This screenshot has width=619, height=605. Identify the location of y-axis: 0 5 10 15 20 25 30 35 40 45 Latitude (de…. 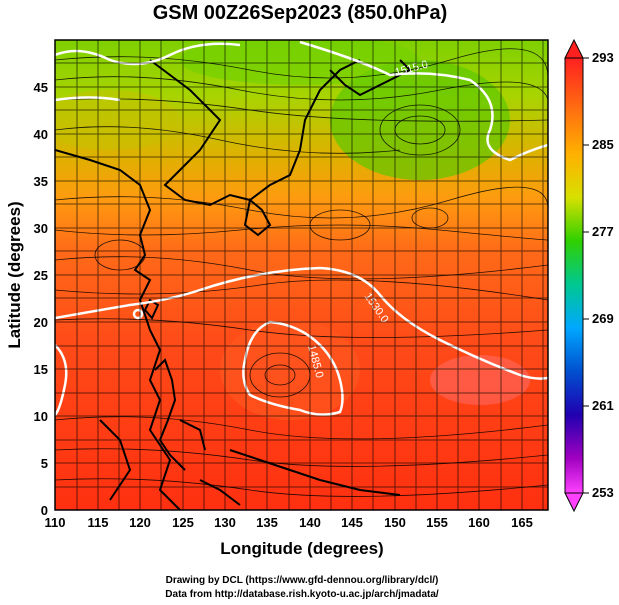
(26, 299).